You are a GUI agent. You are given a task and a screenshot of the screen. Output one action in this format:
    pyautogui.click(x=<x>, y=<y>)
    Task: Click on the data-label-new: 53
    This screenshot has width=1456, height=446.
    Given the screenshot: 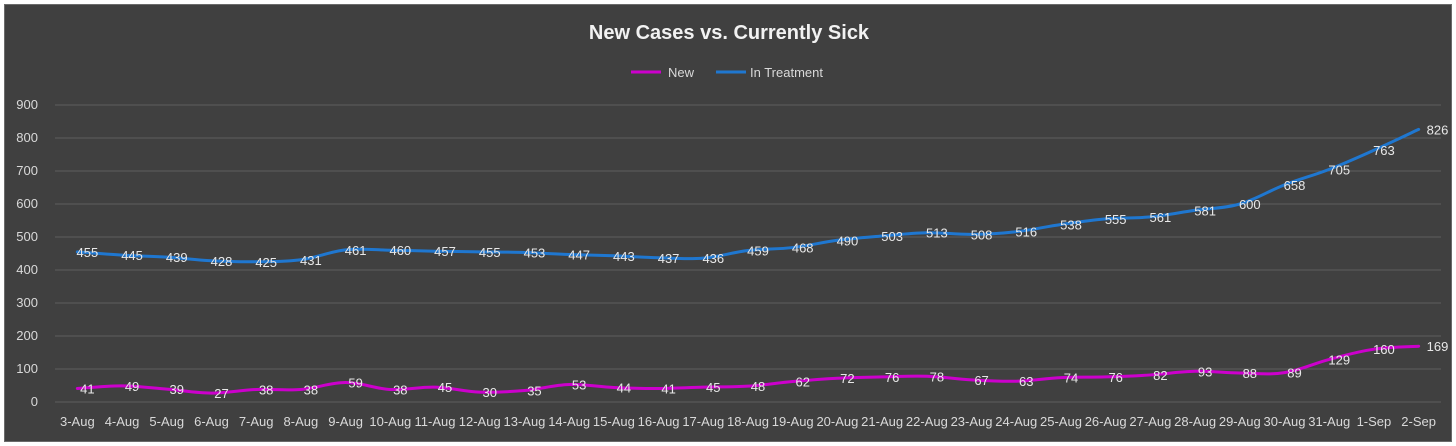 What is the action you would take?
    pyautogui.click(x=579, y=385)
    